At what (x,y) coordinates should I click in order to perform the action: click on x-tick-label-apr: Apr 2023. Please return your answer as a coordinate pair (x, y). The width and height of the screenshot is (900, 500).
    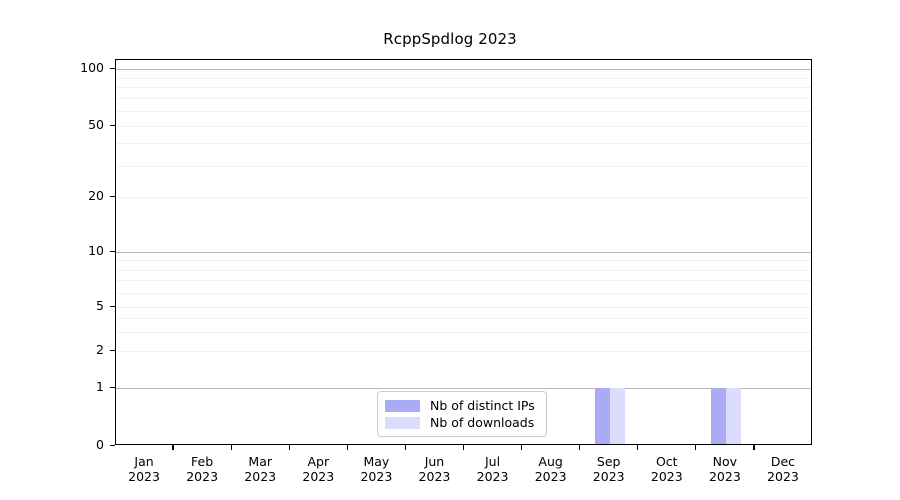
    Looking at the image, I should click on (318, 469).